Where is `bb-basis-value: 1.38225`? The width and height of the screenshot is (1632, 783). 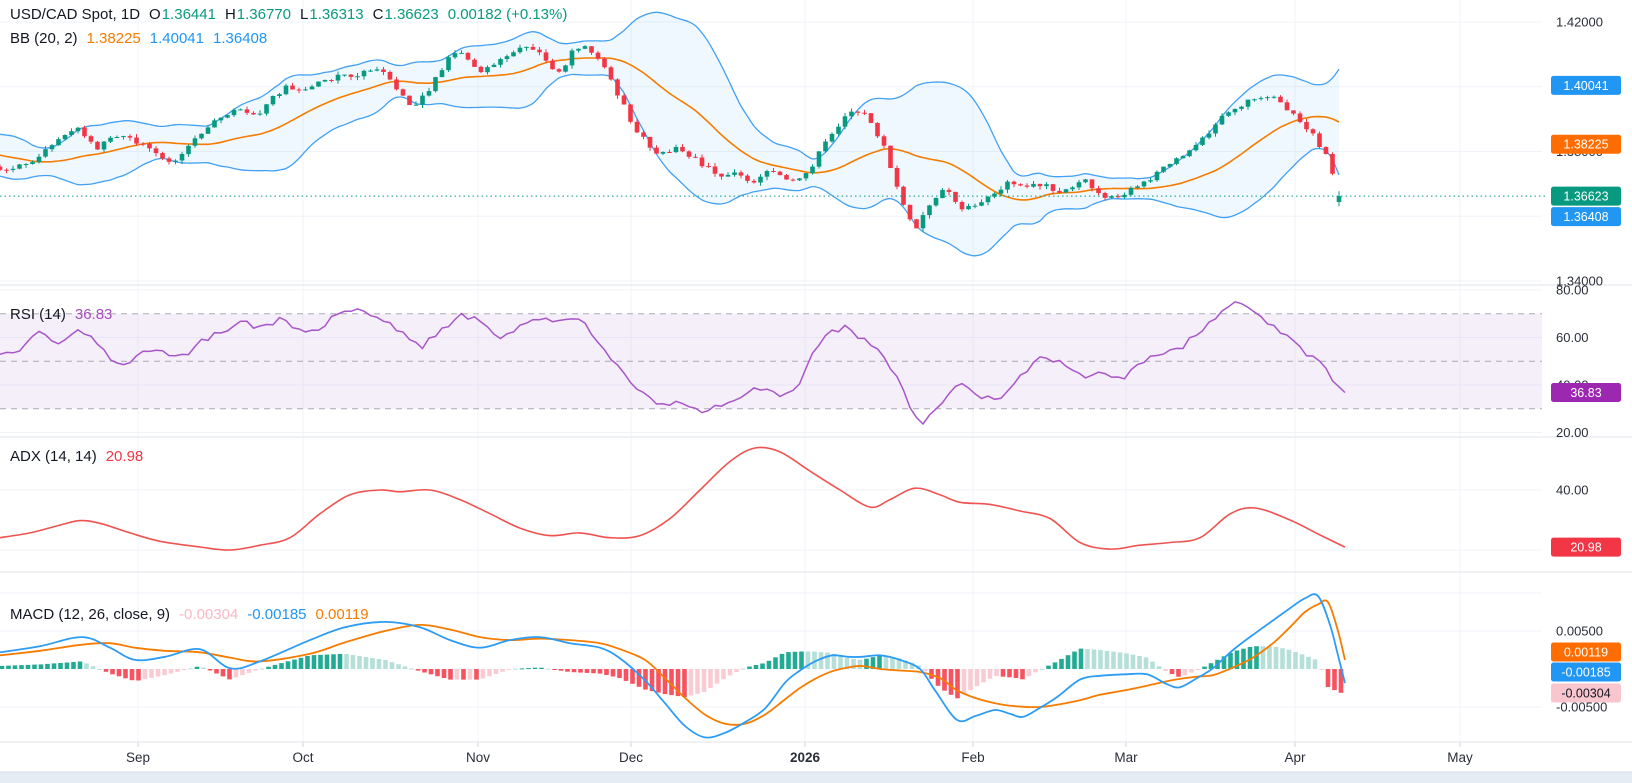 bb-basis-value: 1.38225 is located at coordinates (113, 38).